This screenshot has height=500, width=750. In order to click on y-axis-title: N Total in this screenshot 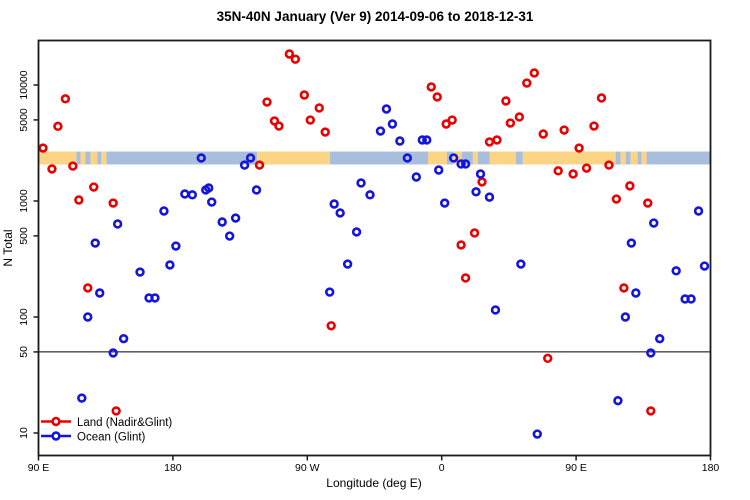, I will do `click(8, 247)`.